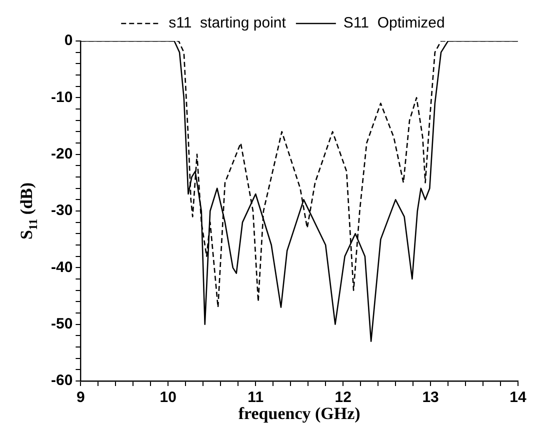 The width and height of the screenshot is (536, 444). I want to click on x-tick-label: 13, so click(430, 397).